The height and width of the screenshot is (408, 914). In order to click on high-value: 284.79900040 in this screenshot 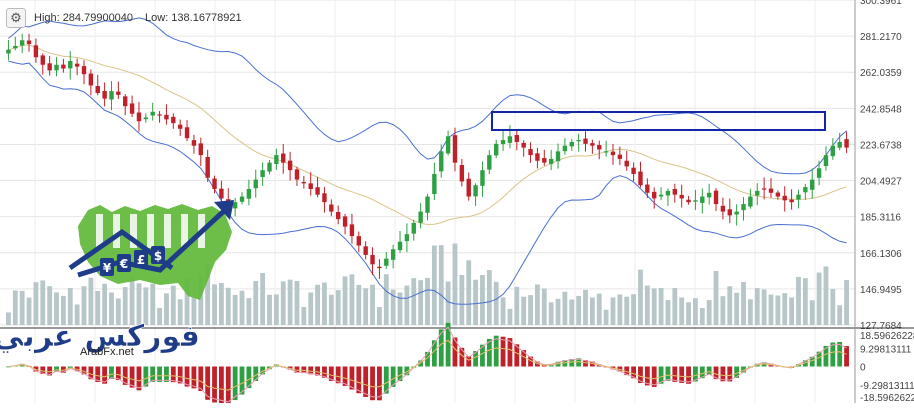, I will do `click(98, 18)`.